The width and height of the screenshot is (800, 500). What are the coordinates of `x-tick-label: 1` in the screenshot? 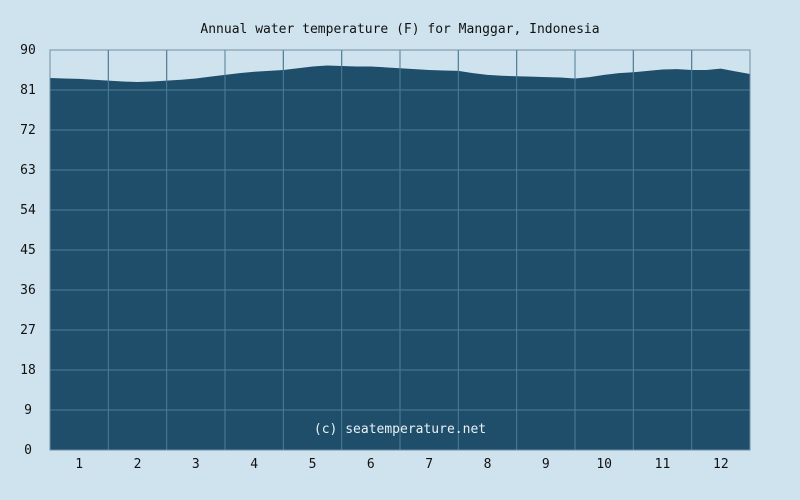 It's located at (79, 464).